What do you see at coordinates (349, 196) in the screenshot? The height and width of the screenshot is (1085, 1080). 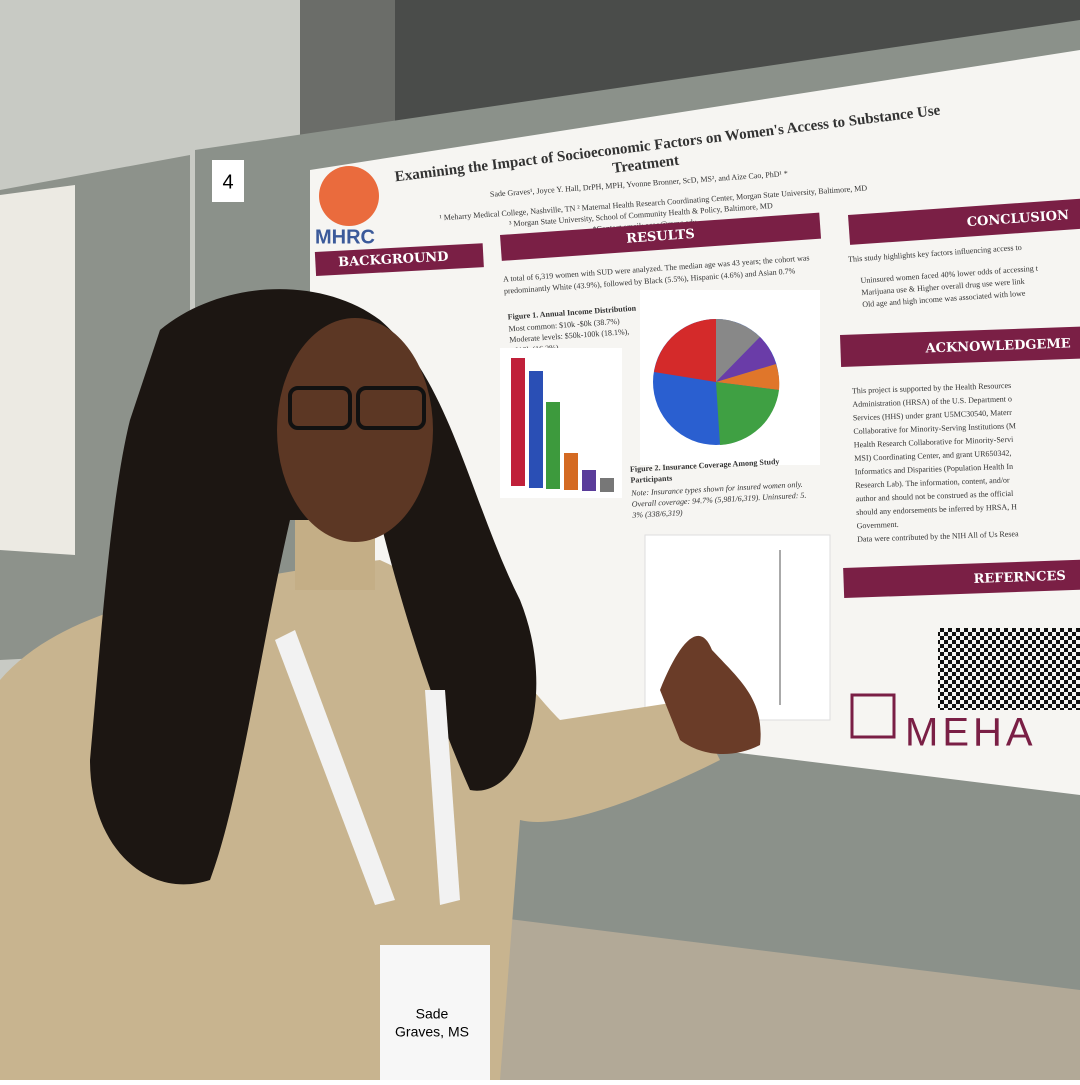 I see `logo-heart` at bounding box center [349, 196].